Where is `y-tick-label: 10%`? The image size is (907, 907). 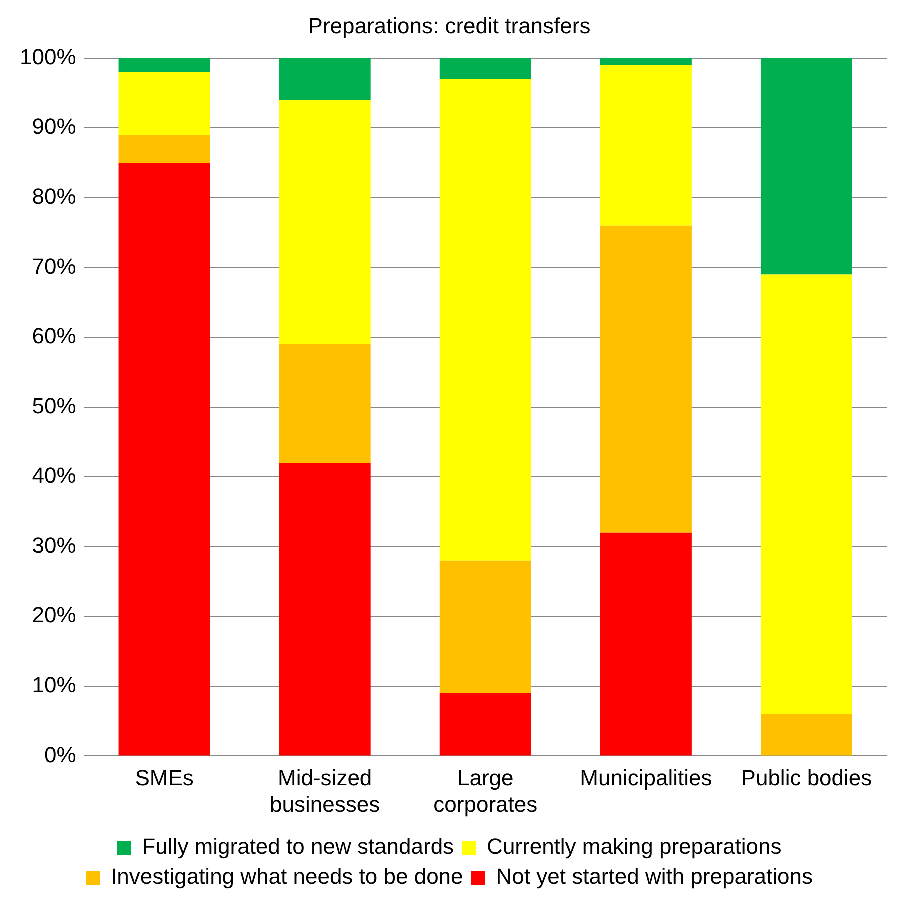
y-tick-label: 10% is located at coordinates (54, 685).